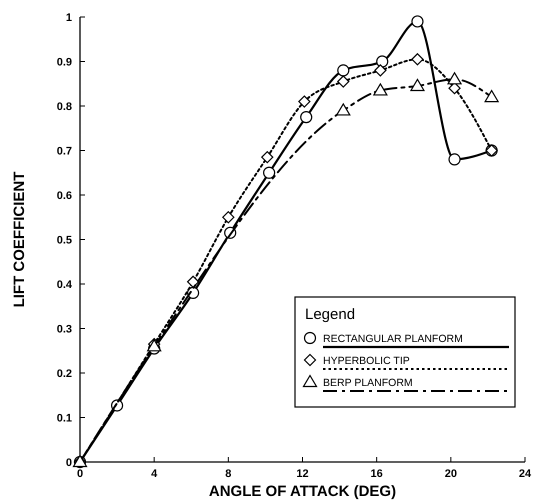 The height and width of the screenshot is (502, 533). Describe the element at coordinates (64, 107) in the screenshot. I see `y-tick-label: 0.8` at that location.